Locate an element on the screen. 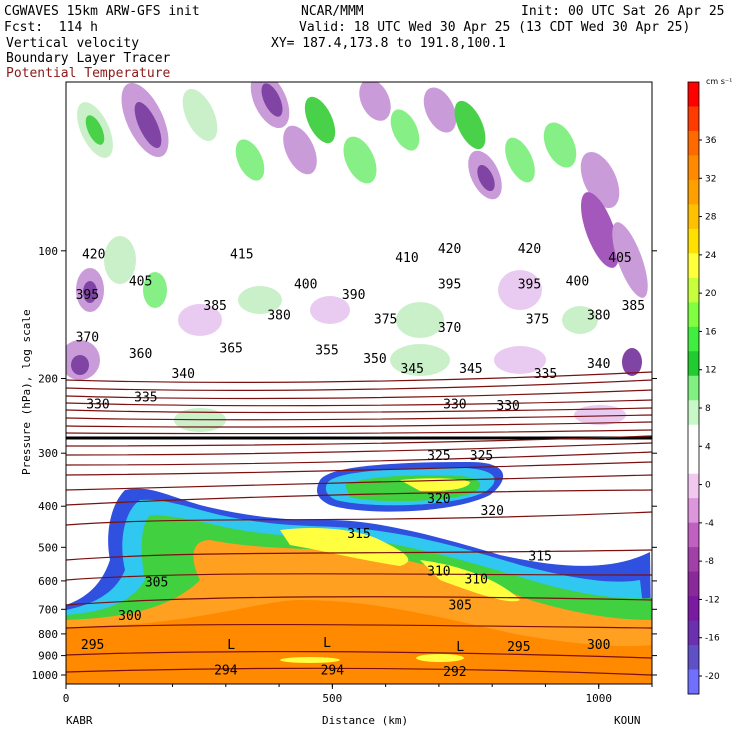 The image size is (740, 740). y-tick-label: 700 is located at coordinates (48, 609).